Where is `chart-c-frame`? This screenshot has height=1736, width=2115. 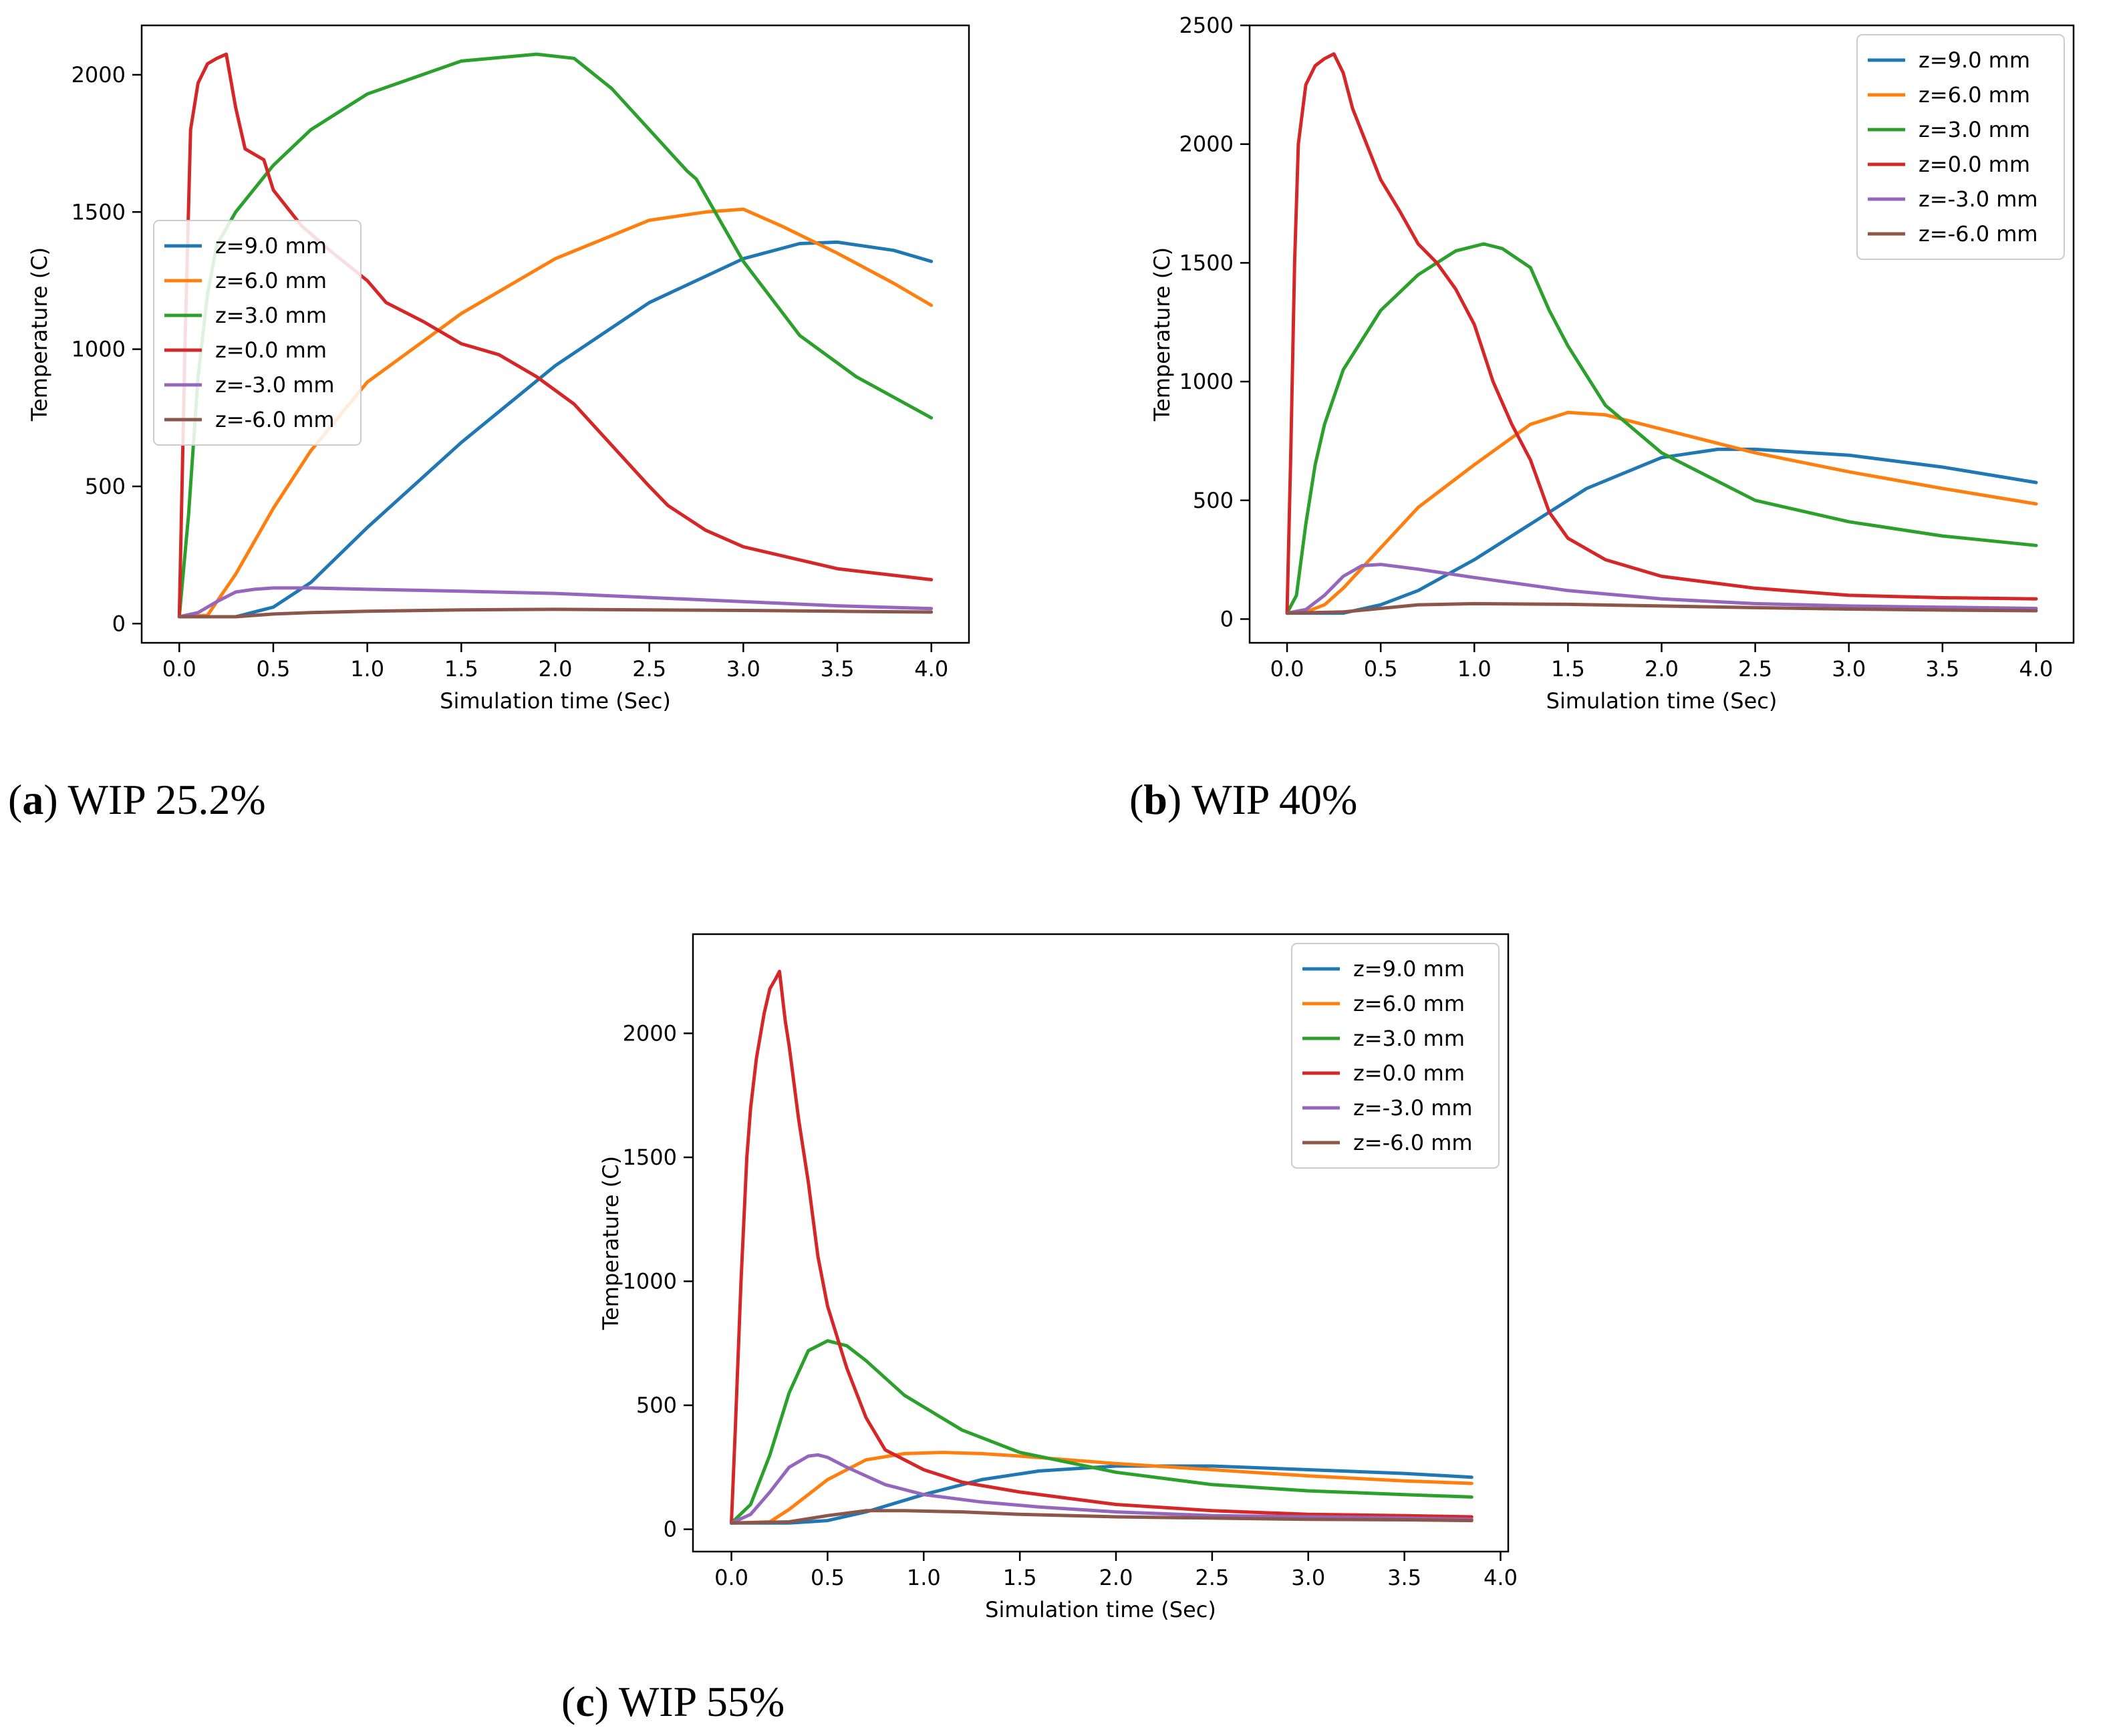 chart-c-frame is located at coordinates (1101, 1243).